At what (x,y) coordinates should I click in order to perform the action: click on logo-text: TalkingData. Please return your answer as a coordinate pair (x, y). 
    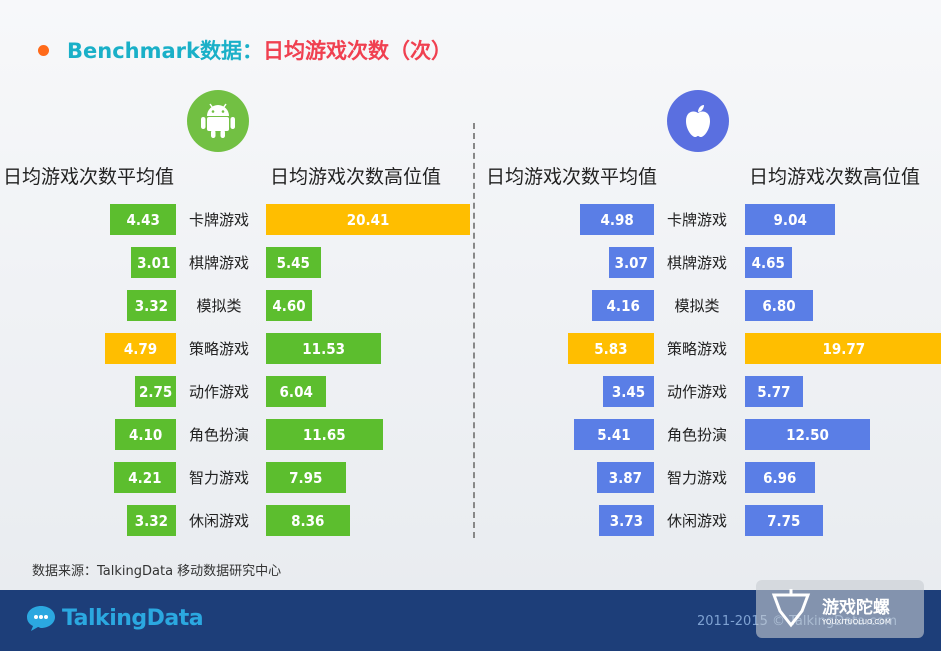
    Looking at the image, I should click on (133, 618).